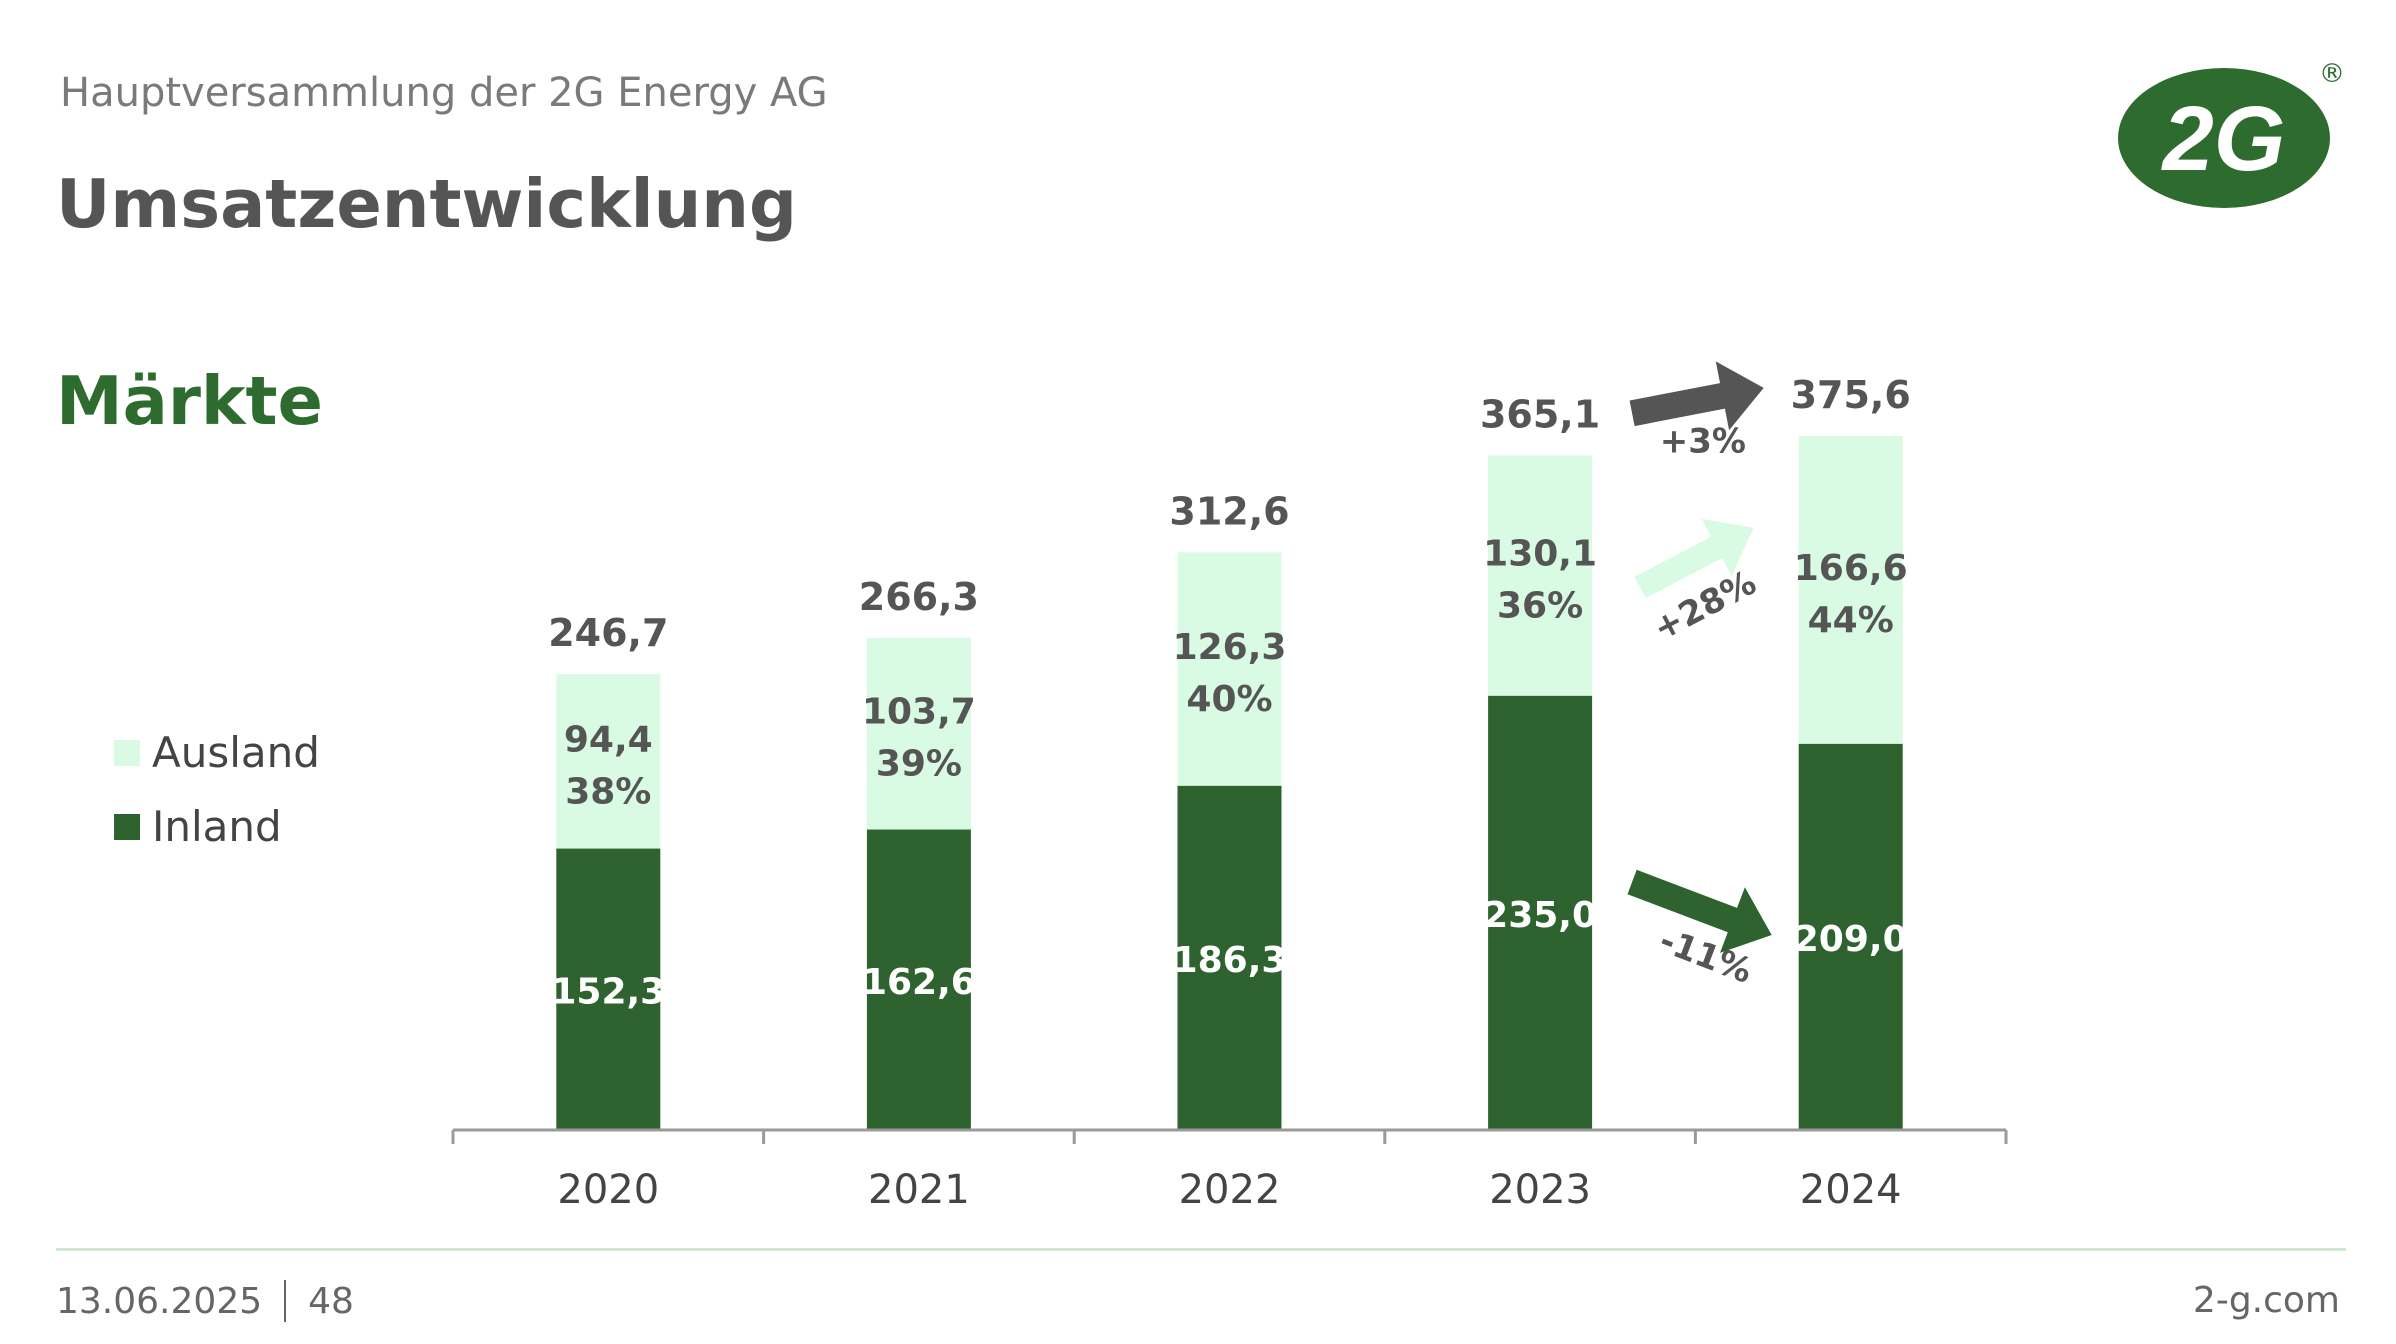 This screenshot has height=1344, width=2396. What do you see at coordinates (426, 204) in the screenshot?
I see `page-title: Umsatzentwicklung` at bounding box center [426, 204].